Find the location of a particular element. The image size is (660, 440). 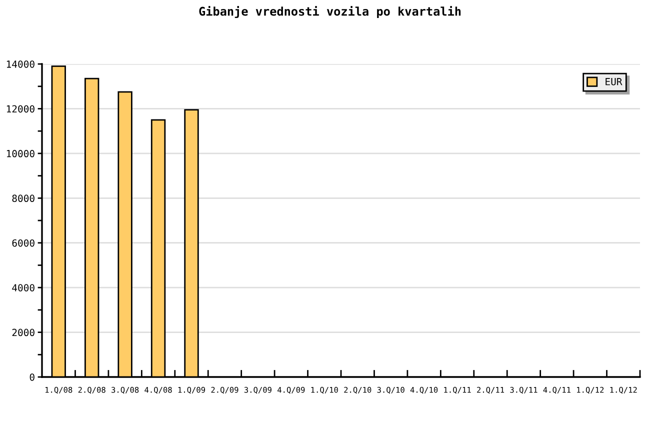

y-tick-label: 6000 is located at coordinates (23, 243).